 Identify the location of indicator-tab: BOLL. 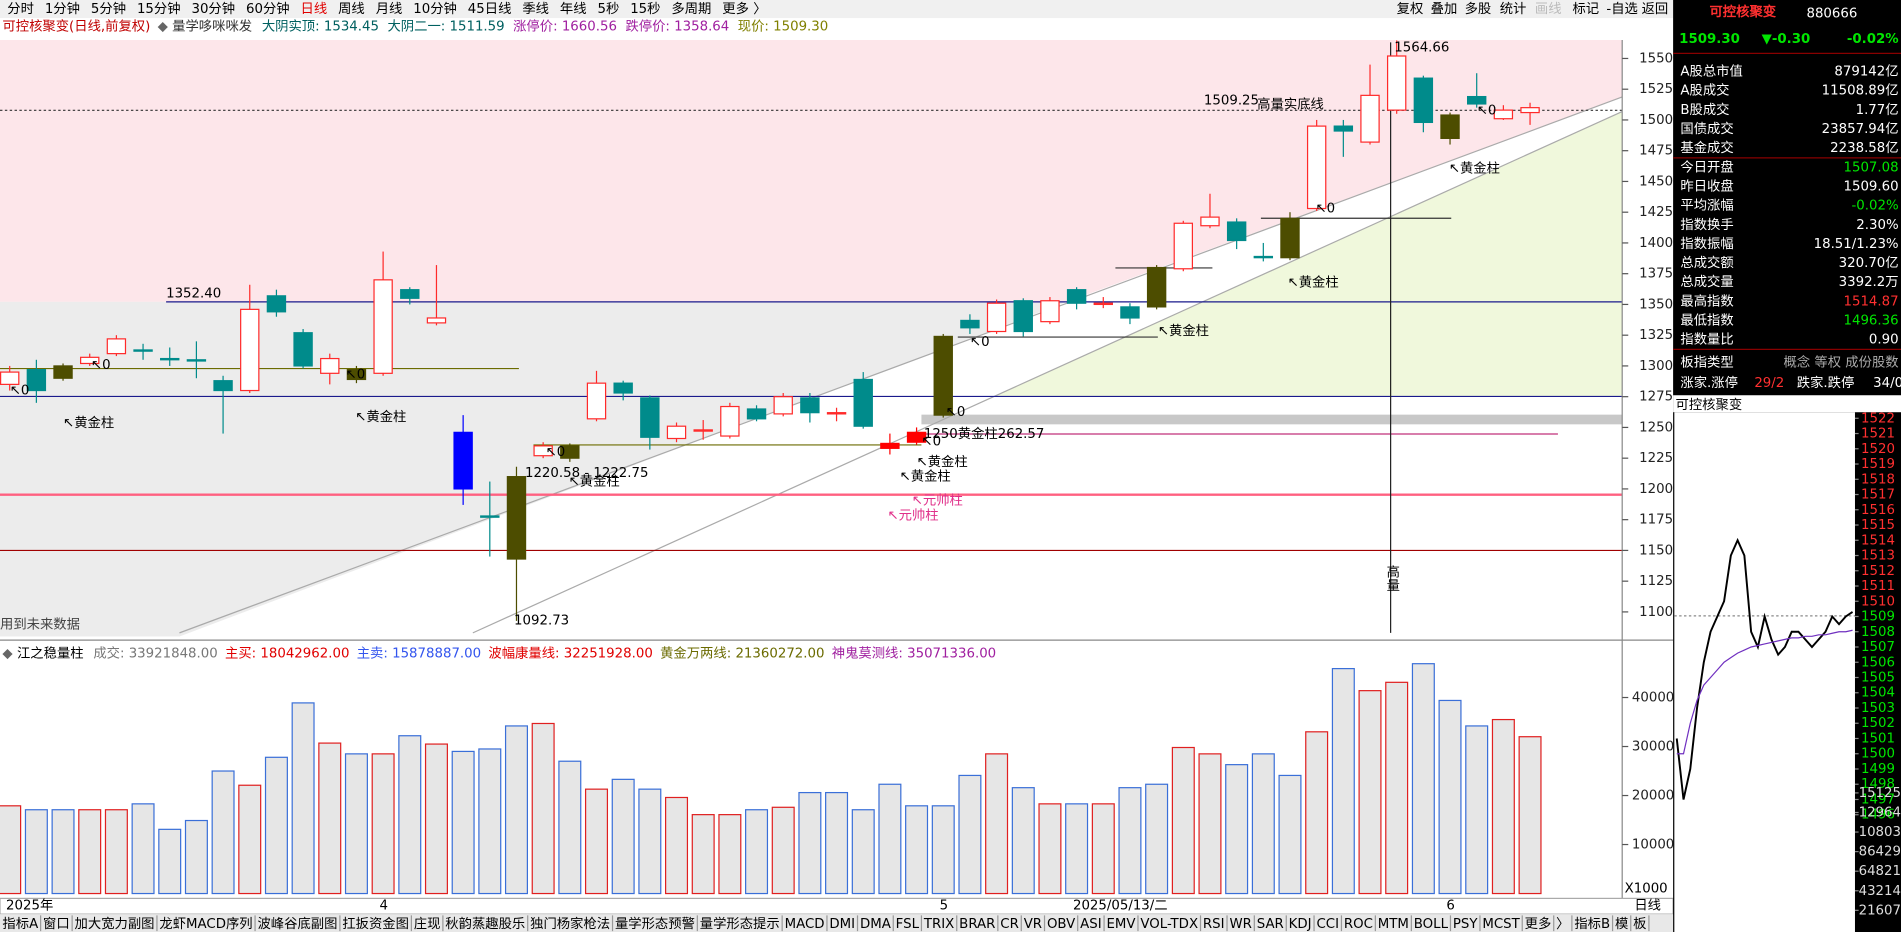
(1431, 924).